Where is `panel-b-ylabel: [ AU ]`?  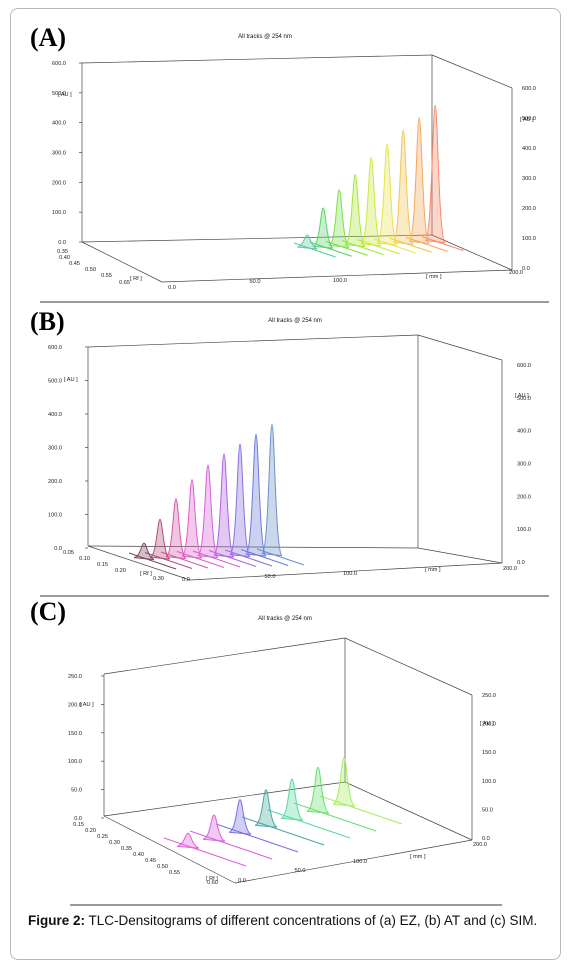
panel-b-ylabel: [ AU ] is located at coordinates (71, 380).